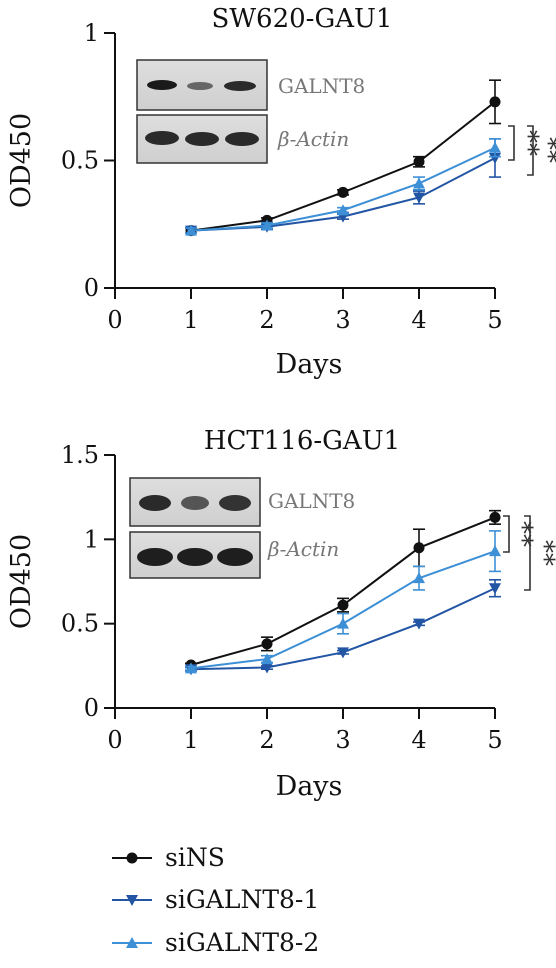 This screenshot has height=968, width=556. Describe the element at coordinates (195, 857) in the screenshot. I see `legend-label: siNS` at that location.